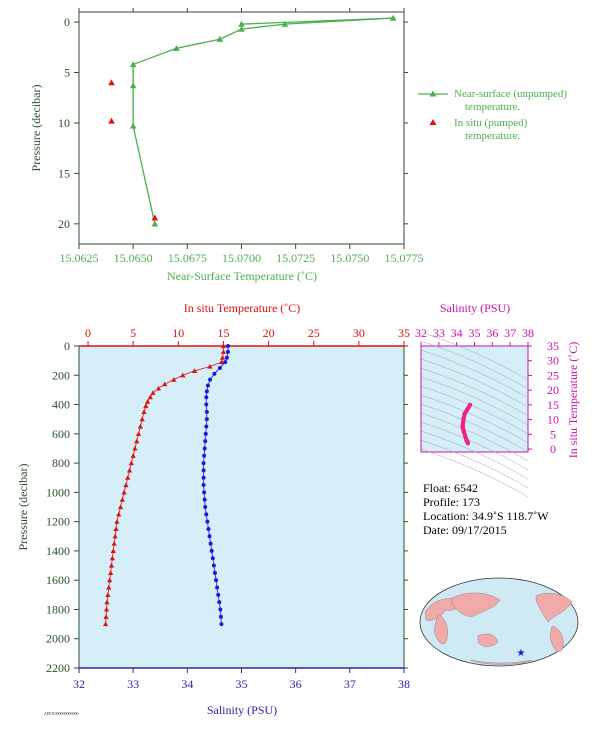  What do you see at coordinates (440, 629) in the screenshot?
I see `map-landmass-africa` at bounding box center [440, 629].